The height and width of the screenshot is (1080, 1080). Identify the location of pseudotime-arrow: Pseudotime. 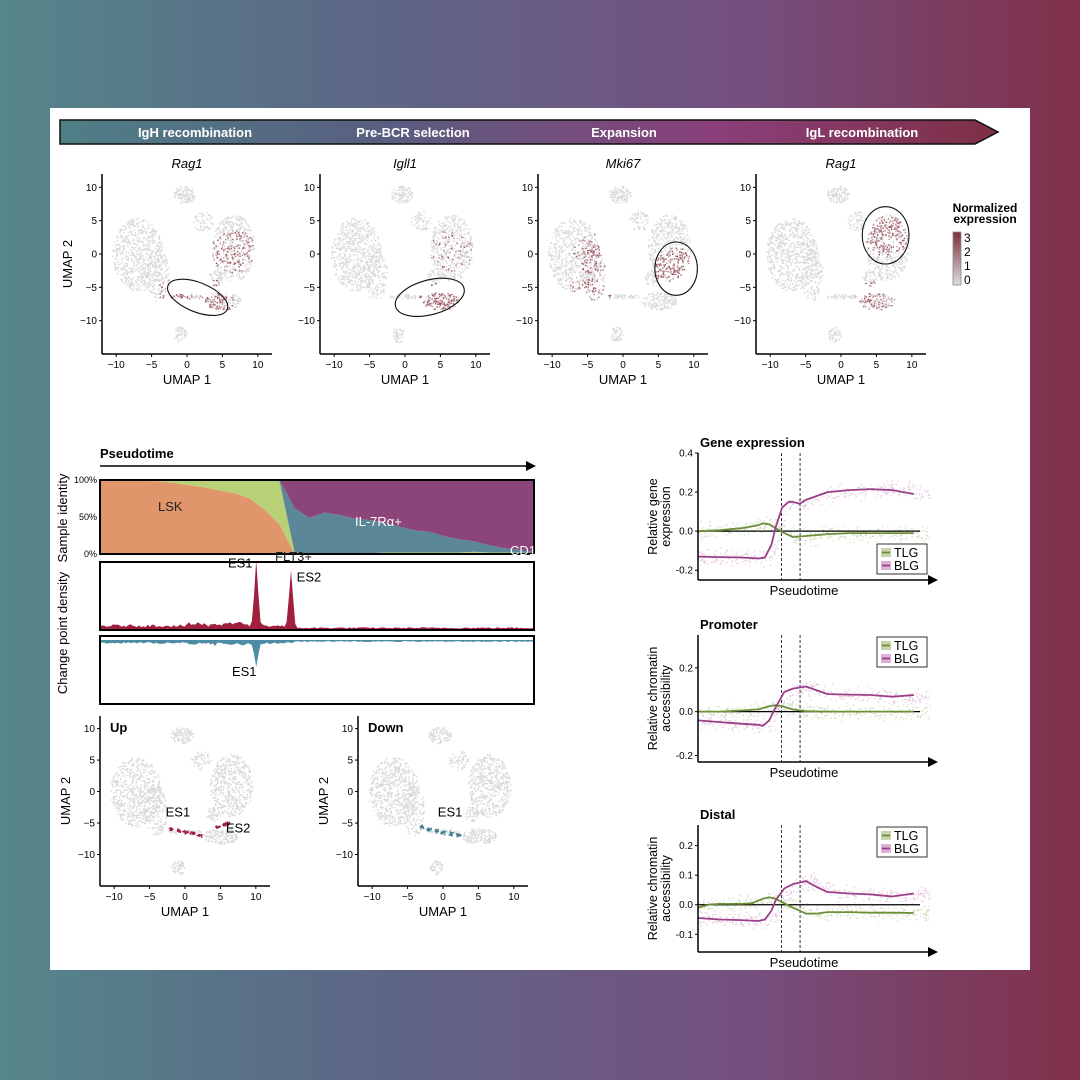
(318, 458).